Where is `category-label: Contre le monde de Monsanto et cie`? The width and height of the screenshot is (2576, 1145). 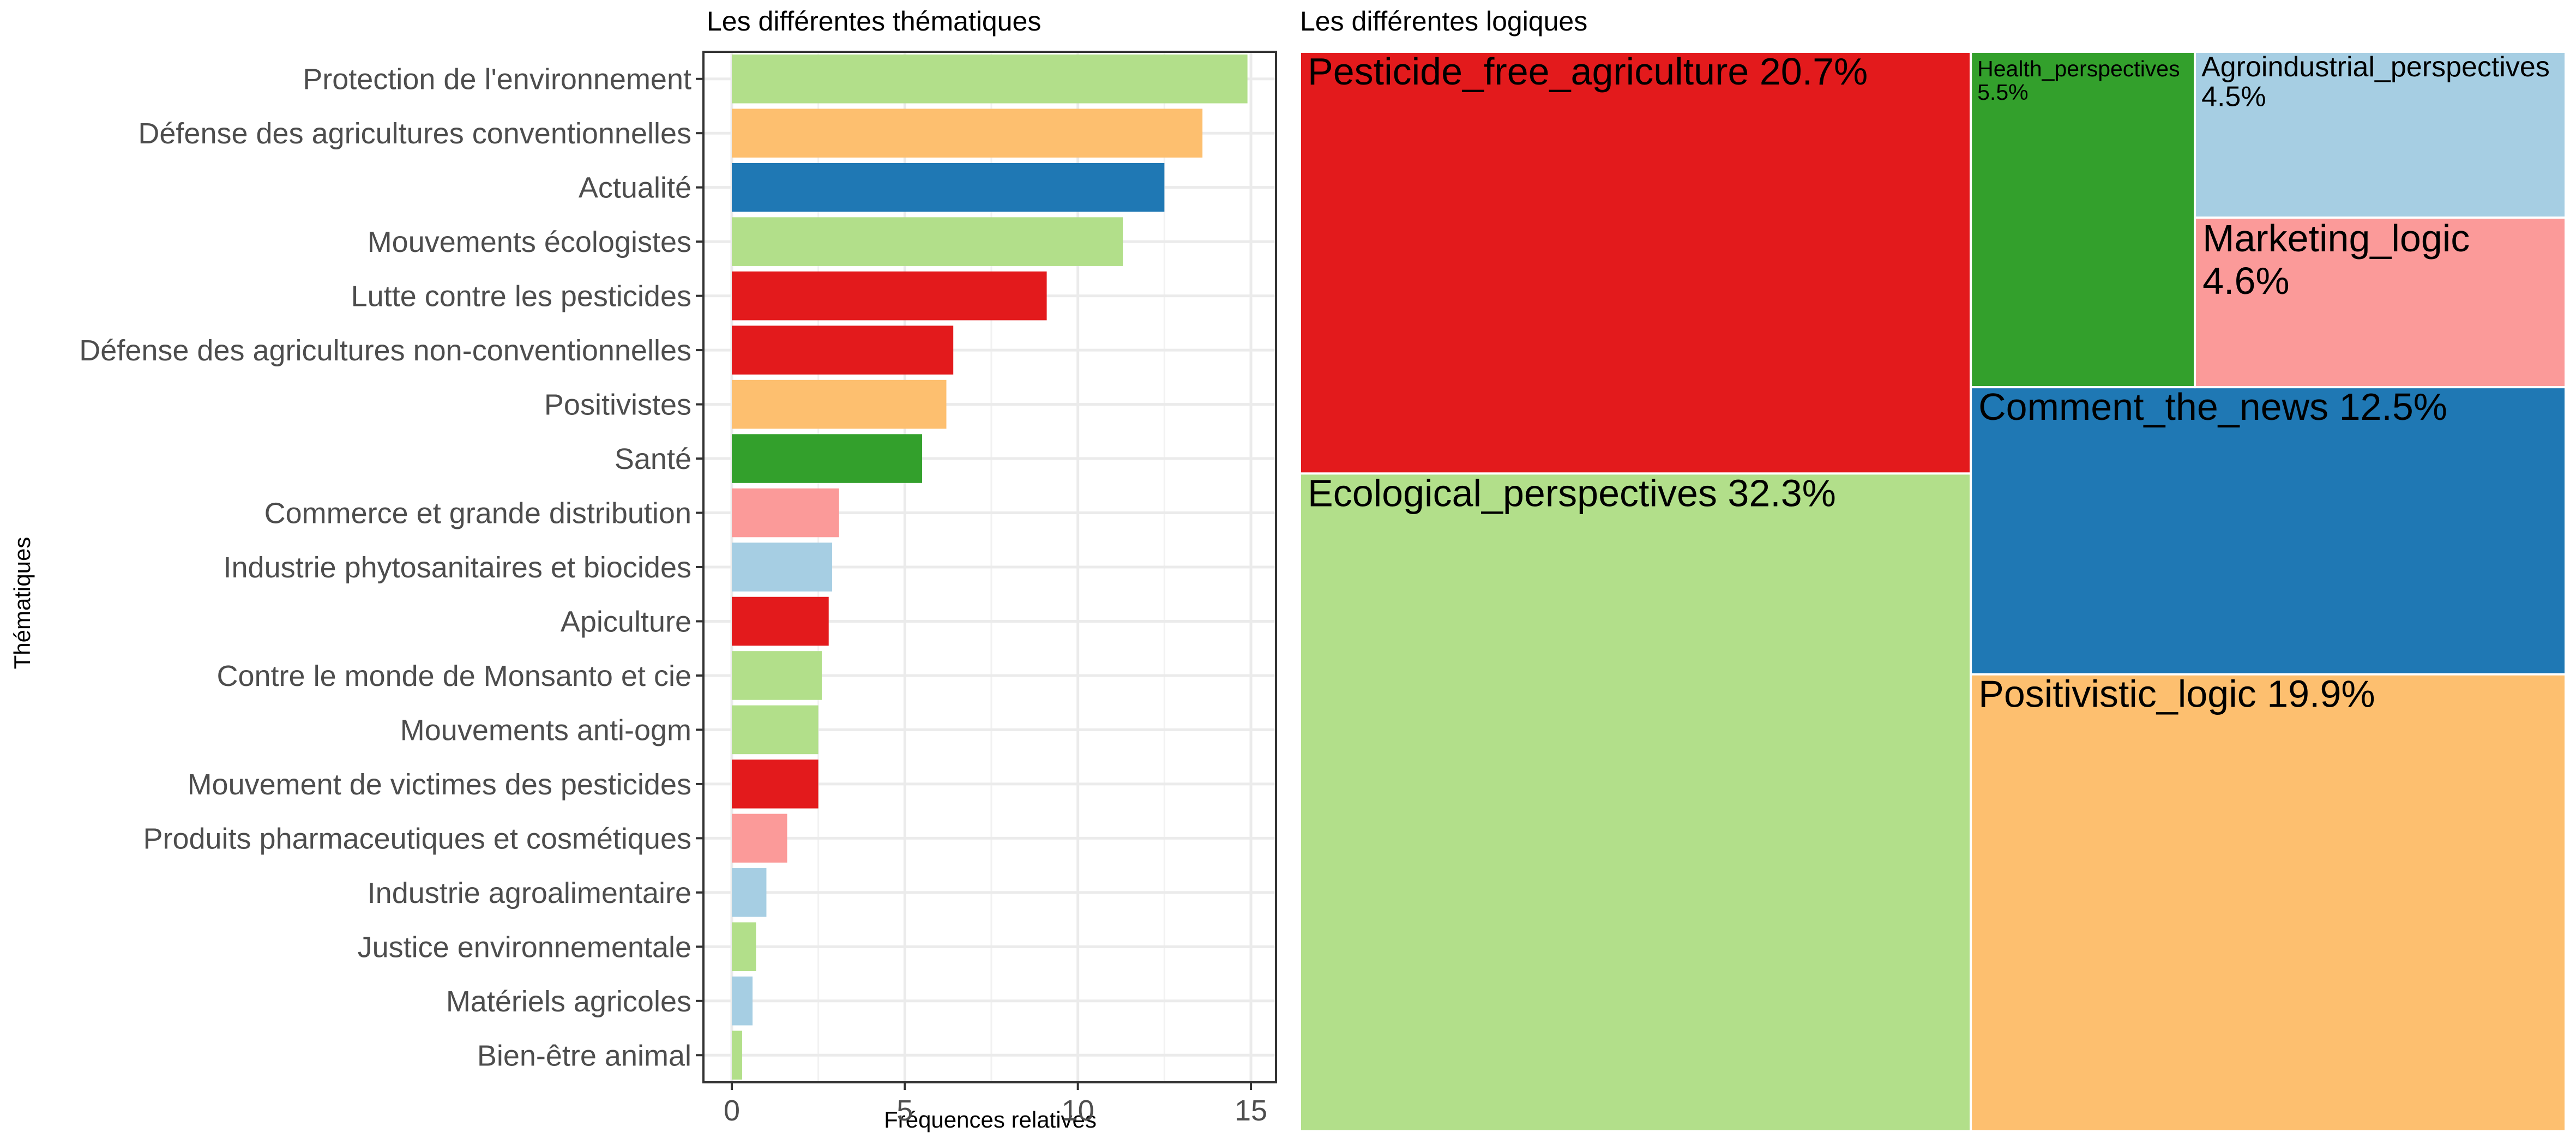 category-label: Contre le monde de Monsanto et cie is located at coordinates (453, 676).